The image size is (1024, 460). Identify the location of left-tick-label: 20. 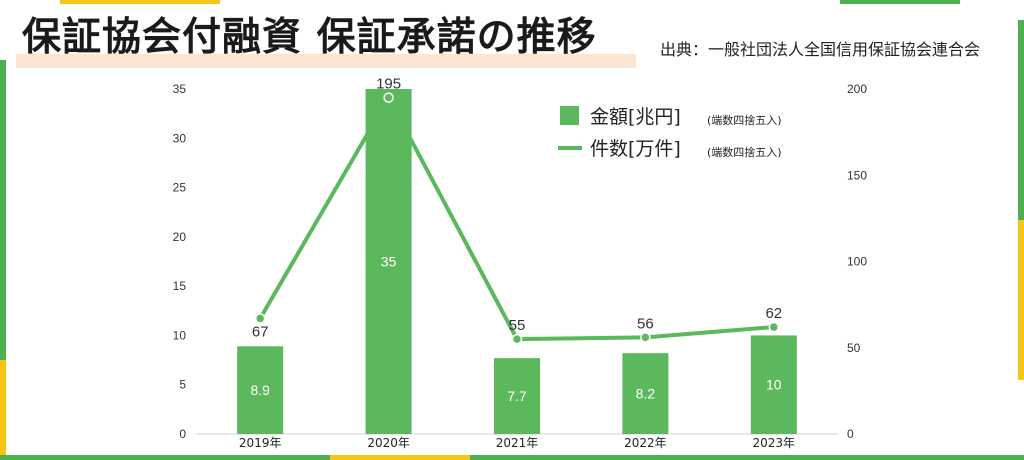
(180, 237).